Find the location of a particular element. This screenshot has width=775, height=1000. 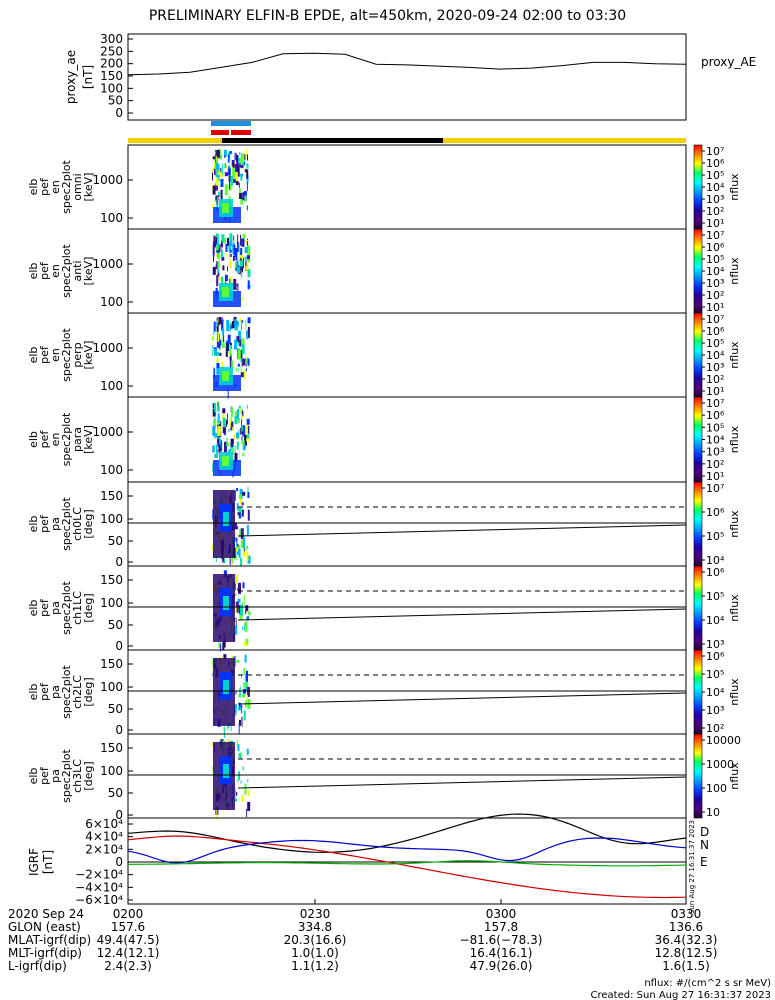

colorbar-label: nflux is located at coordinates (734, 439).